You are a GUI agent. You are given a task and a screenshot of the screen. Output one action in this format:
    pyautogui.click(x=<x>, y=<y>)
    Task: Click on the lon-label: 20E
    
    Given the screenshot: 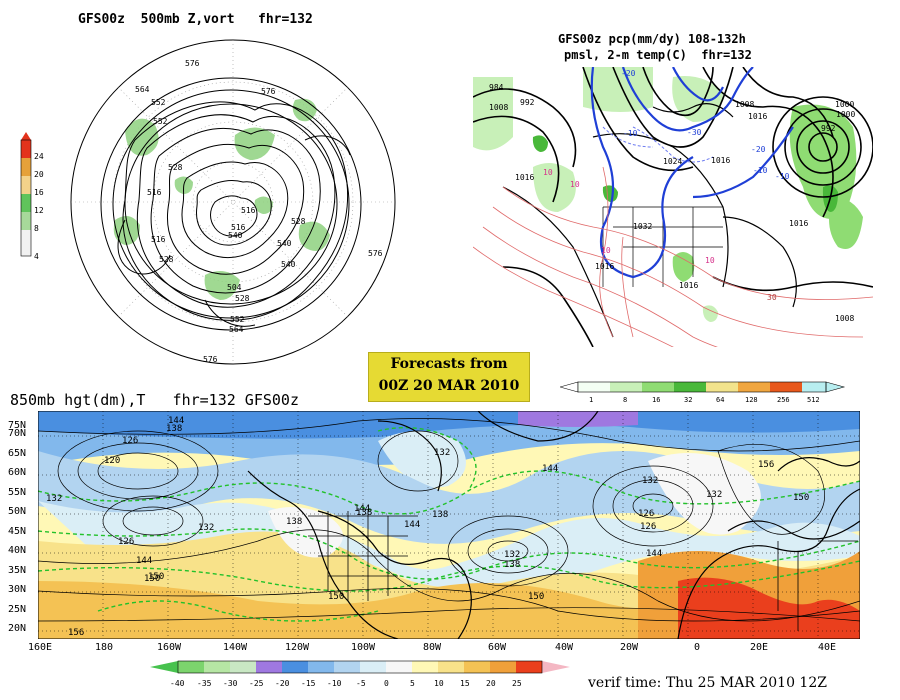 What is the action you would take?
    pyautogui.click(x=759, y=647)
    